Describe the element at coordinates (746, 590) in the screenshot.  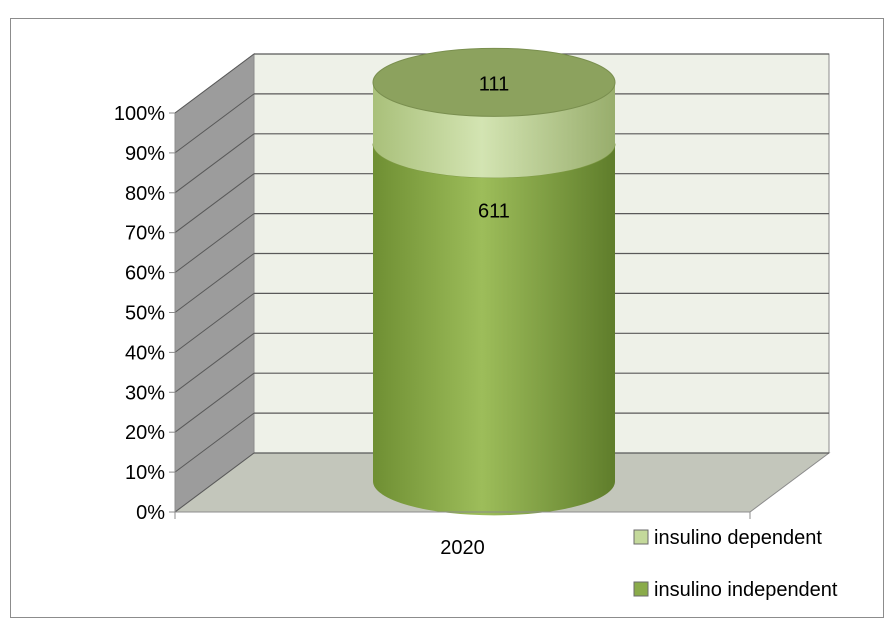
I see `legend-label: insulino independent` at that location.